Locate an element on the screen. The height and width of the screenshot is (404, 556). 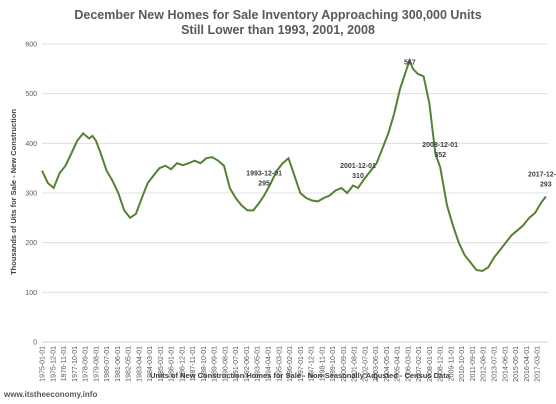
y-tick-label: 0 is located at coordinates (35, 343).